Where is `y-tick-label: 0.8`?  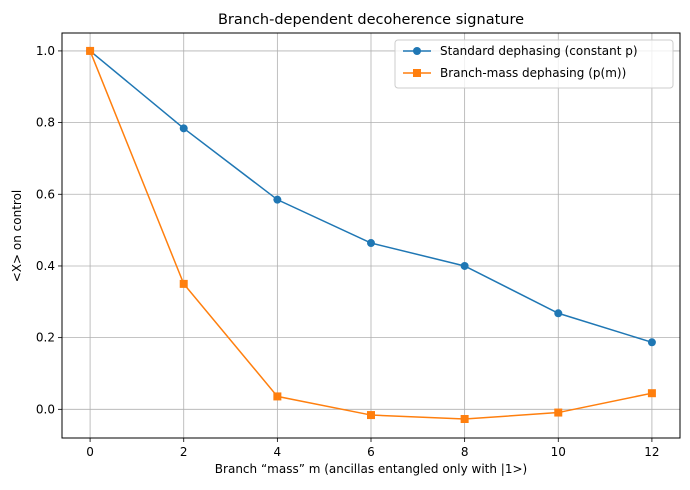 y-tick-label: 0.8 is located at coordinates (45, 123).